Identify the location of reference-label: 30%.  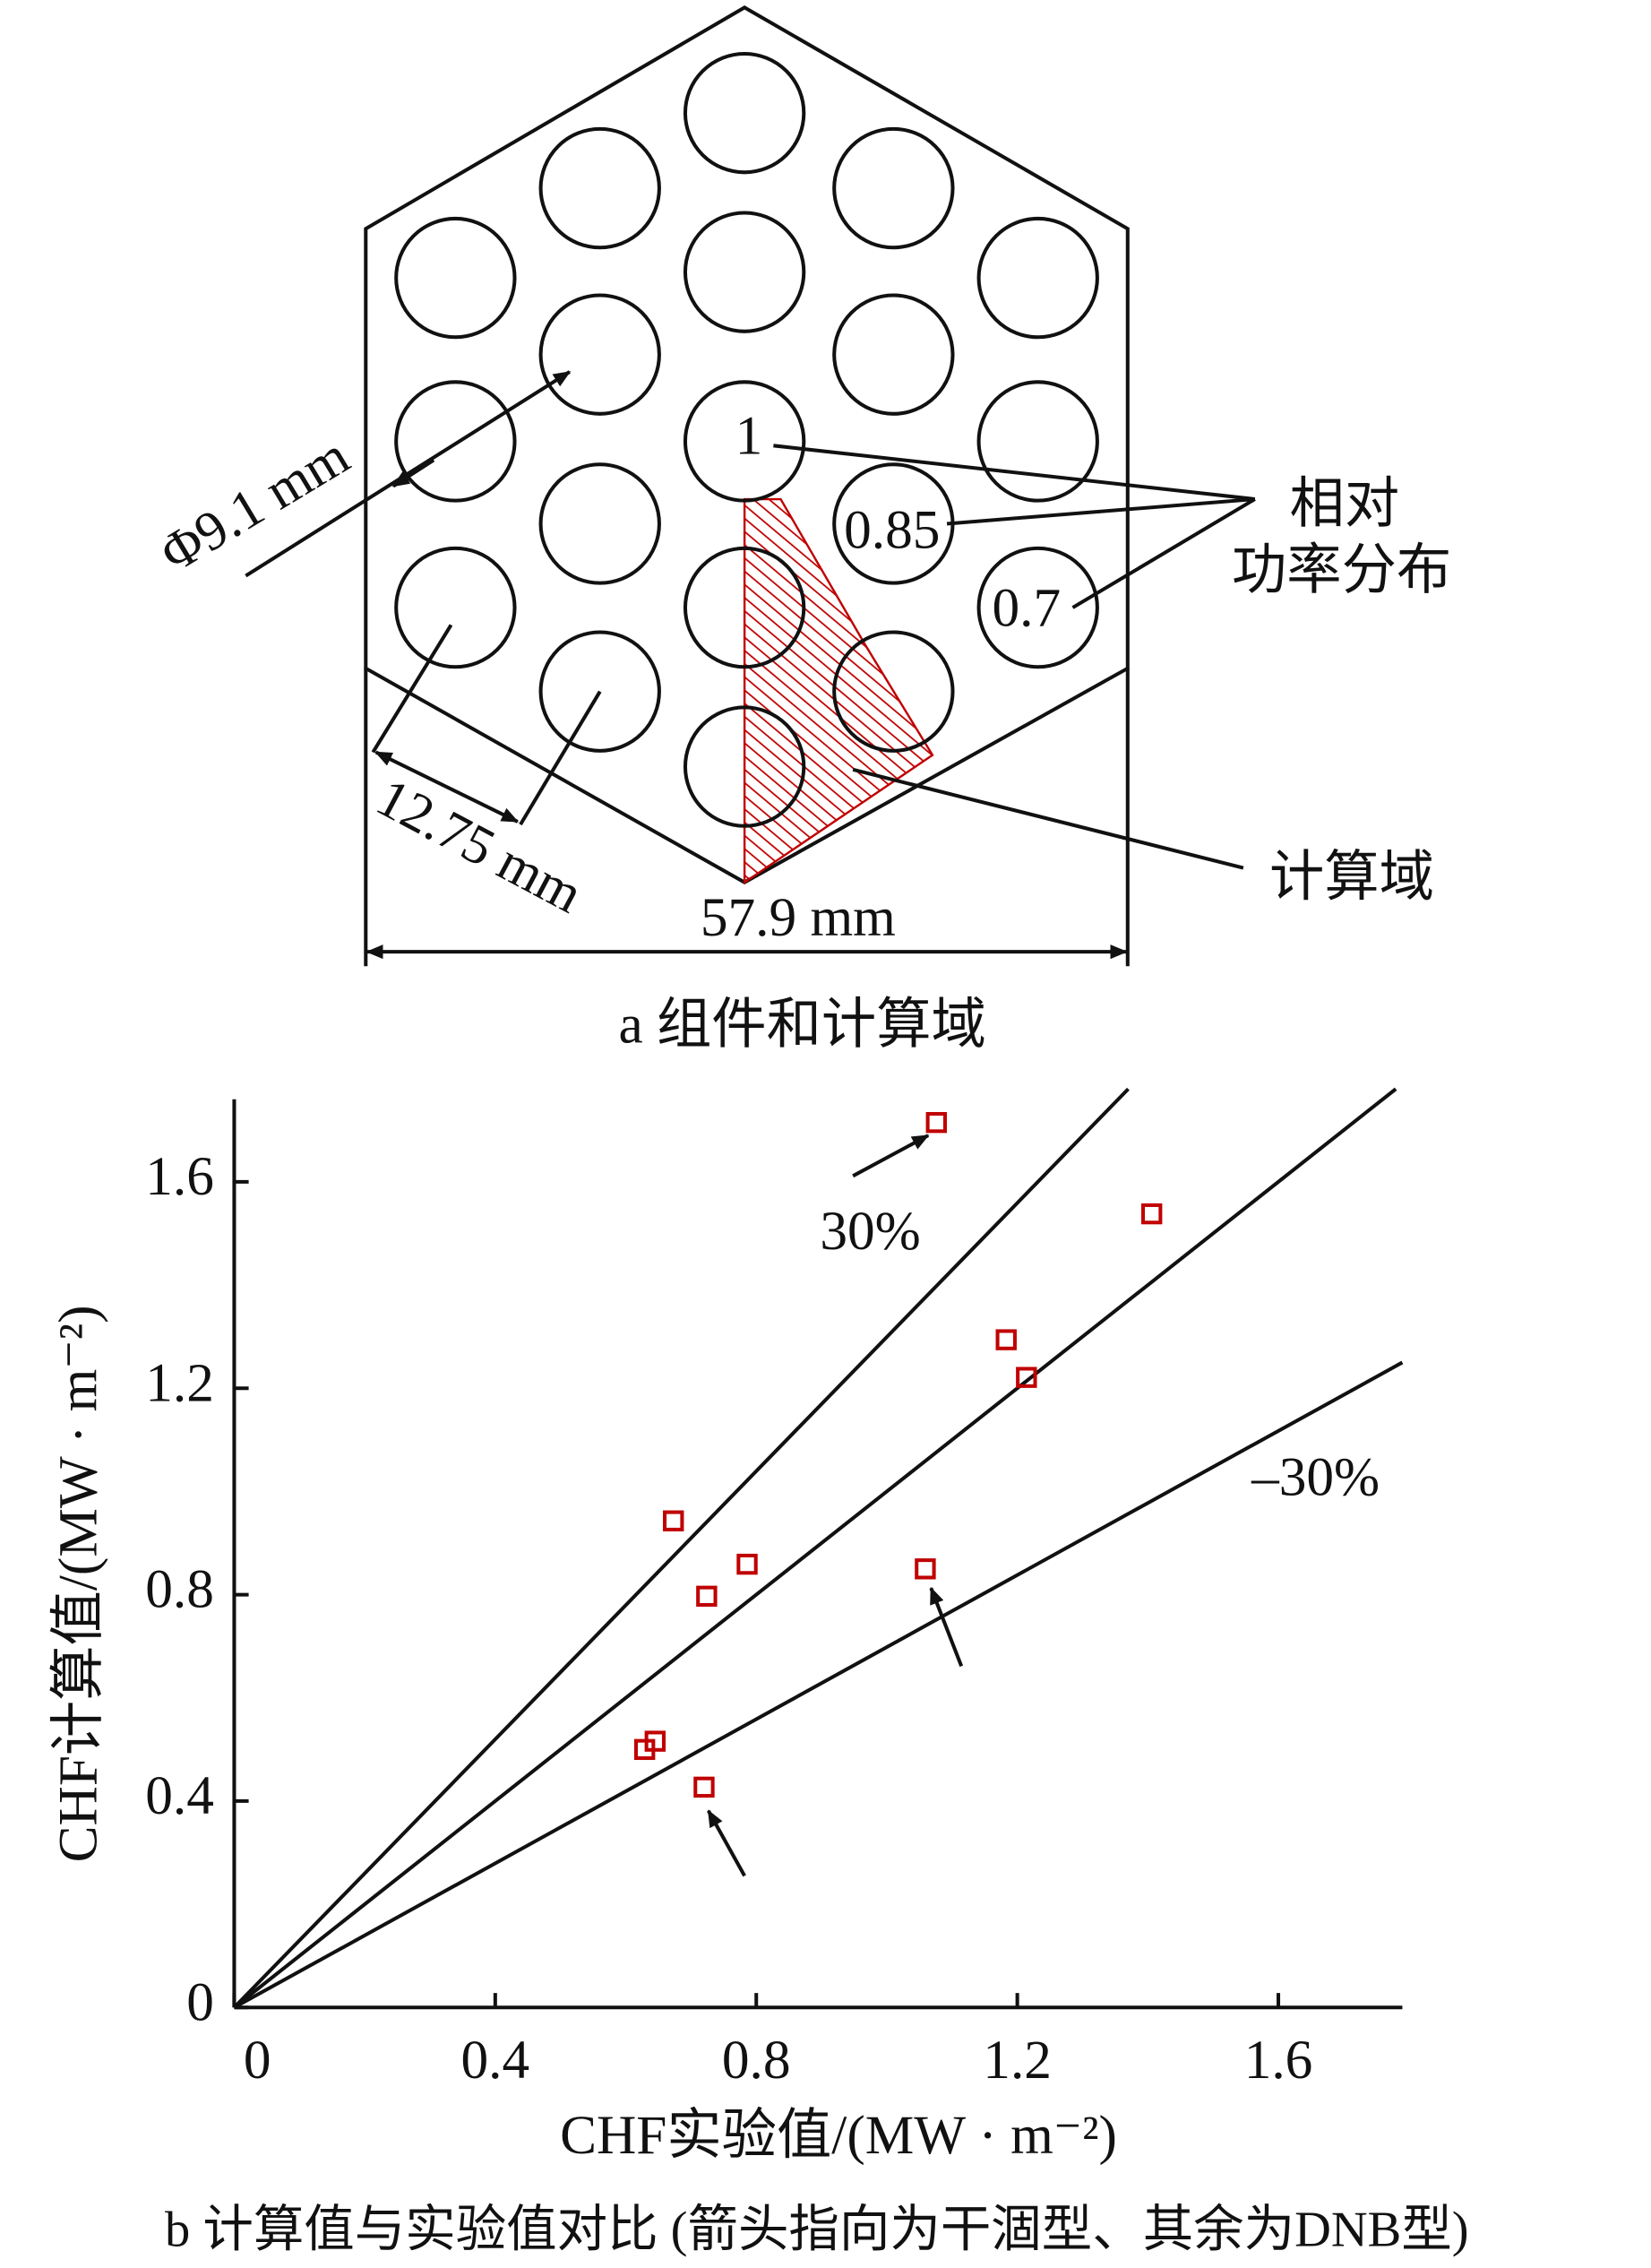
(870, 1231).